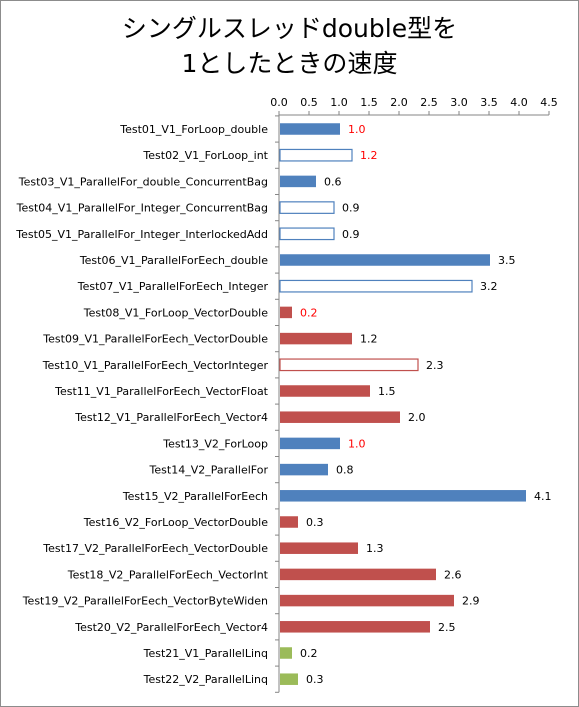 This screenshot has height=707, width=579. I want to click on category-label: Test11_V1_ParallelForEech_VectorFloat, so click(161, 391).